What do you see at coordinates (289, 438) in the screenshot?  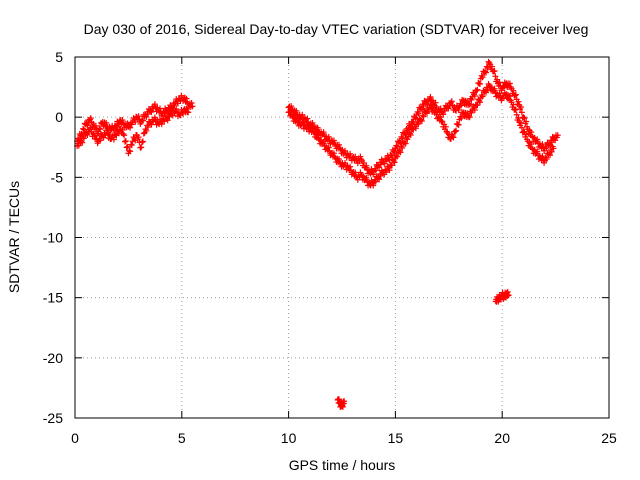 I see `x-tick-label: 10` at bounding box center [289, 438].